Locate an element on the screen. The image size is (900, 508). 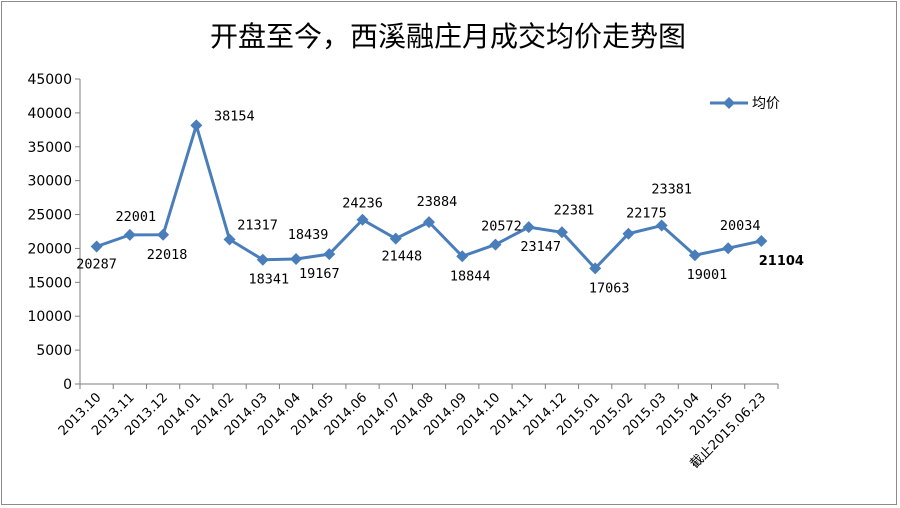
data-label: 23884 is located at coordinates (437, 202).